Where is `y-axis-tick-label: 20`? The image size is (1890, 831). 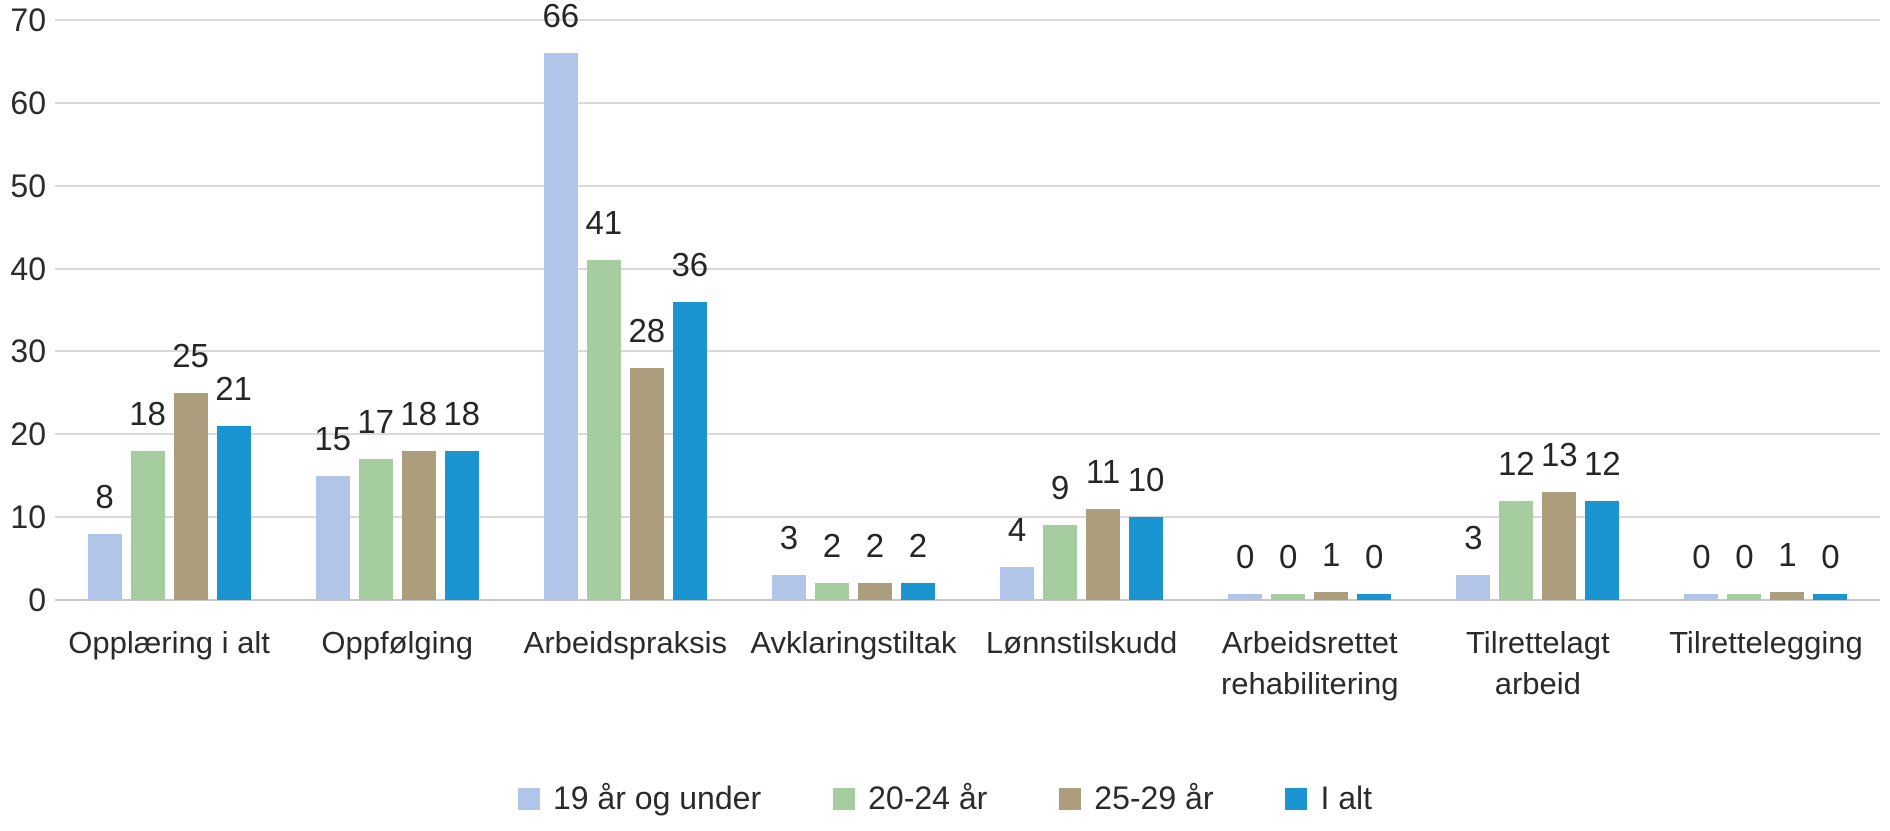
y-axis-tick-label: 20 is located at coordinates (28, 434).